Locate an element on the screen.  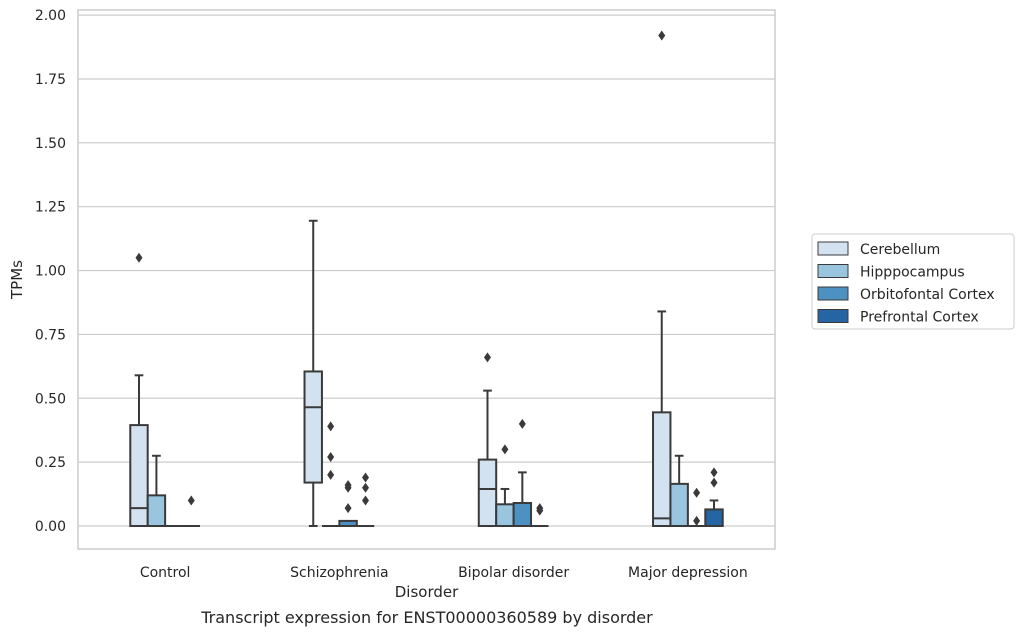
y-tick-label: 1.75 is located at coordinates (50, 80).